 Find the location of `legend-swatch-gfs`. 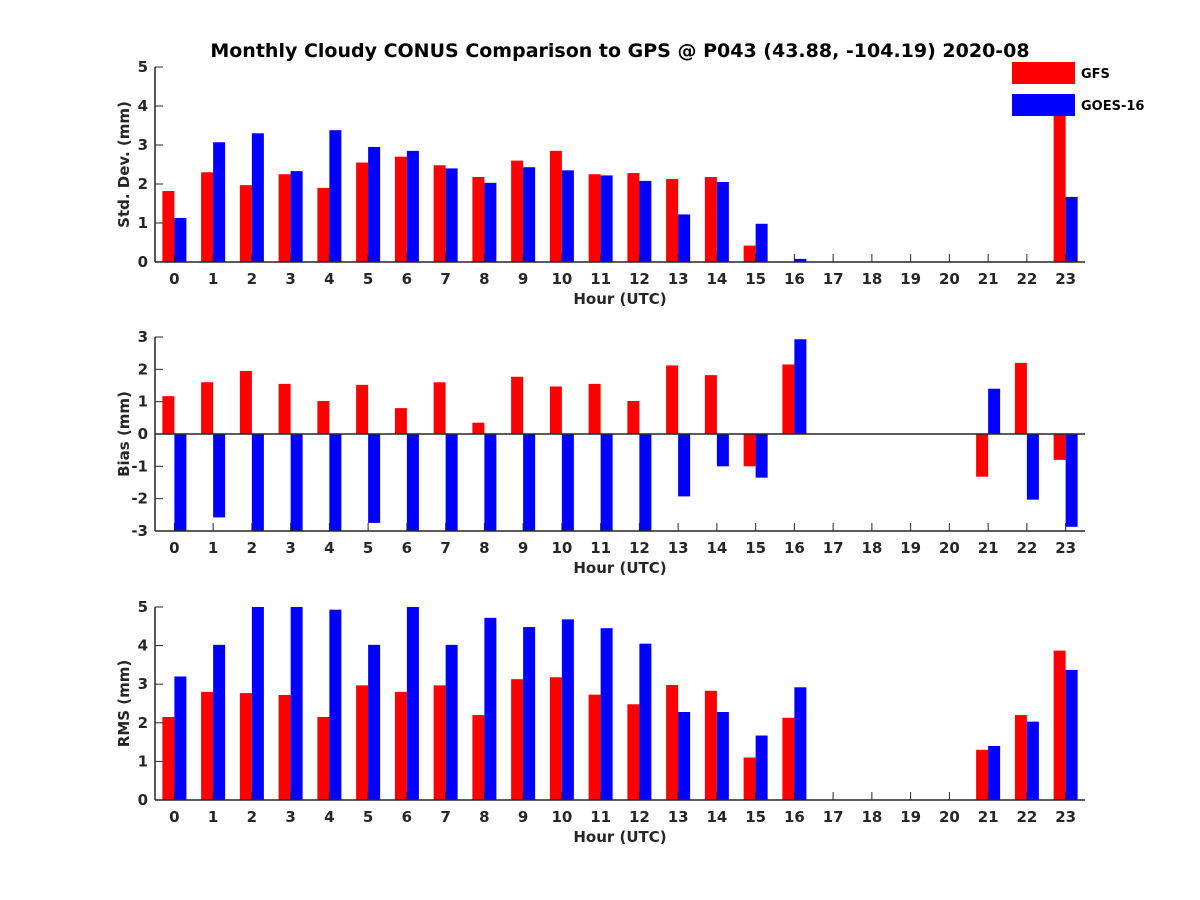

legend-swatch-gfs is located at coordinates (1043, 73).